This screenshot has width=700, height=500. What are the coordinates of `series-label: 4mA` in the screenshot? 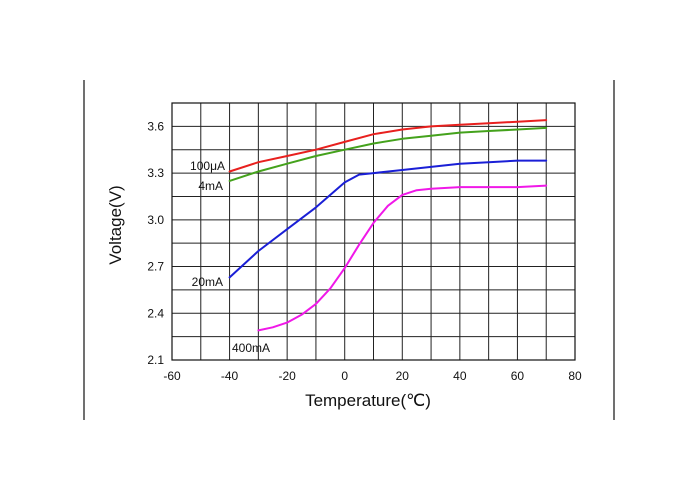 It's located at (210, 186).